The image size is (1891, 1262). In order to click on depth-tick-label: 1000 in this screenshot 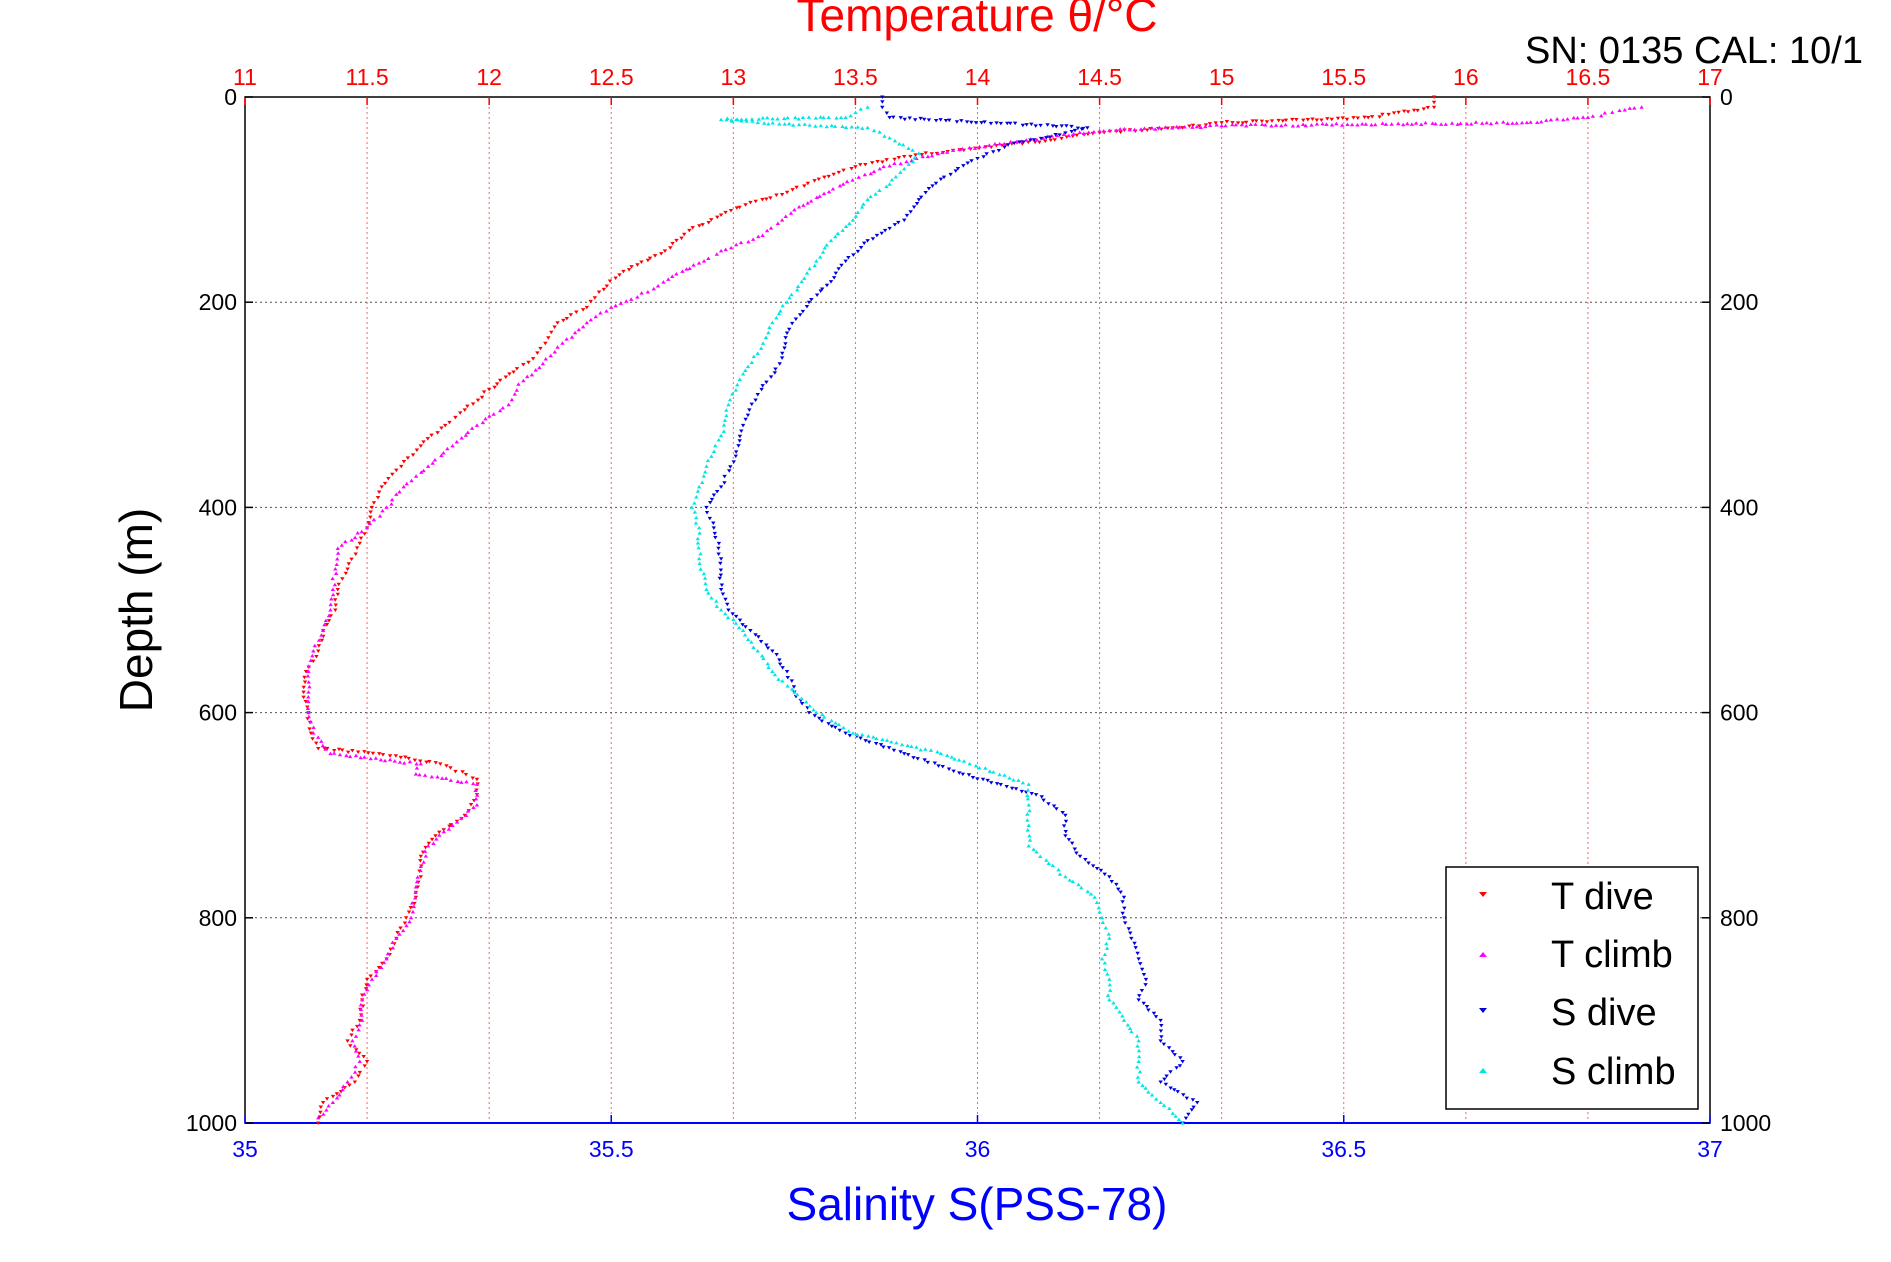, I will do `click(211, 1123)`.